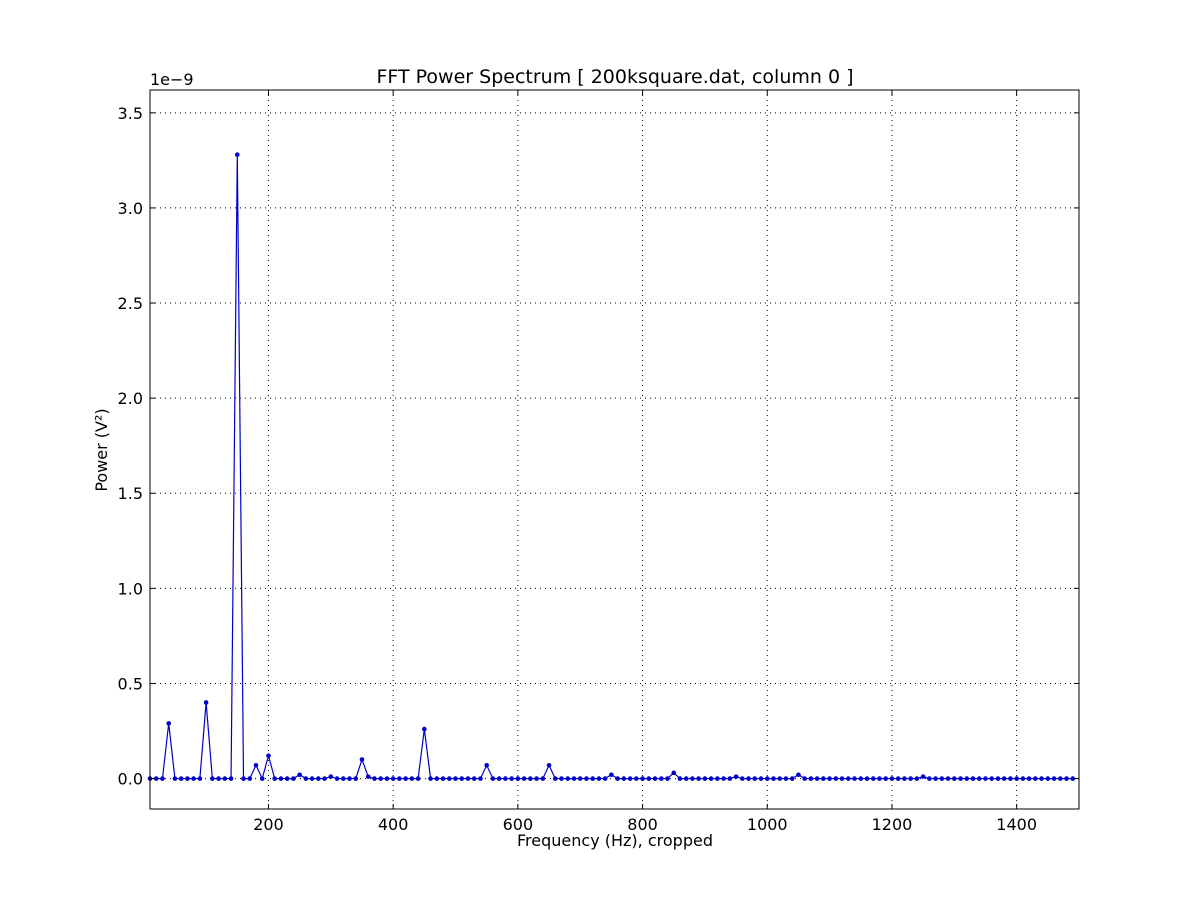  What do you see at coordinates (393, 824) in the screenshot?
I see `x-tick-label: 400` at bounding box center [393, 824].